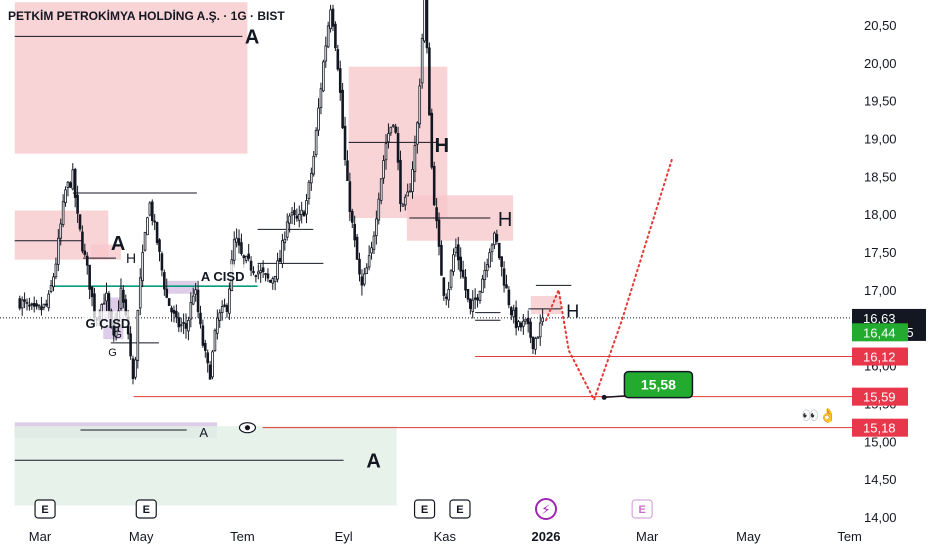 Image resolution: width=932 pixels, height=550 pixels. I want to click on callout-box, so click(658, 384).